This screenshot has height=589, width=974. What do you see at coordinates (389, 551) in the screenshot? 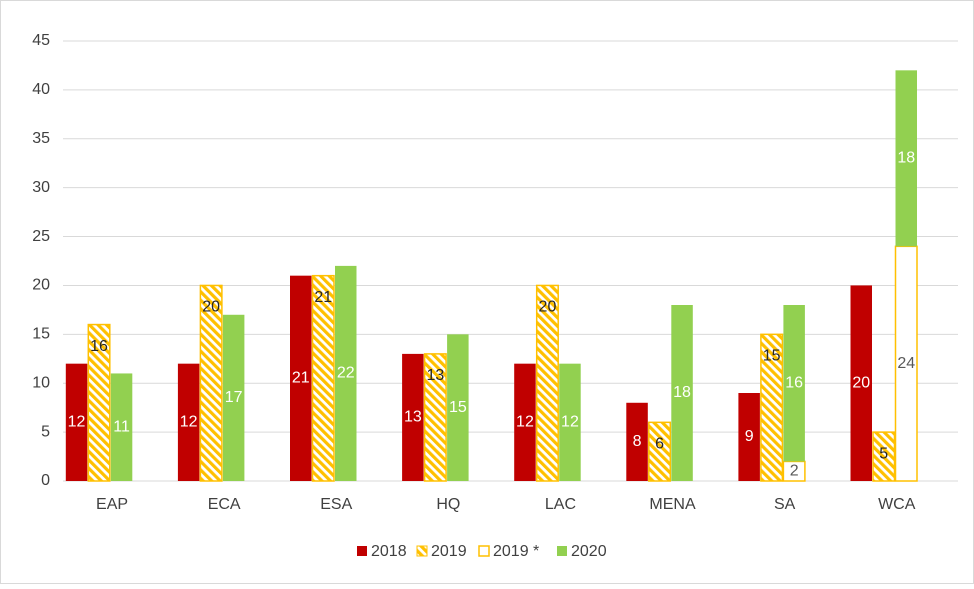
I see `legend-label: 2018` at bounding box center [389, 551].